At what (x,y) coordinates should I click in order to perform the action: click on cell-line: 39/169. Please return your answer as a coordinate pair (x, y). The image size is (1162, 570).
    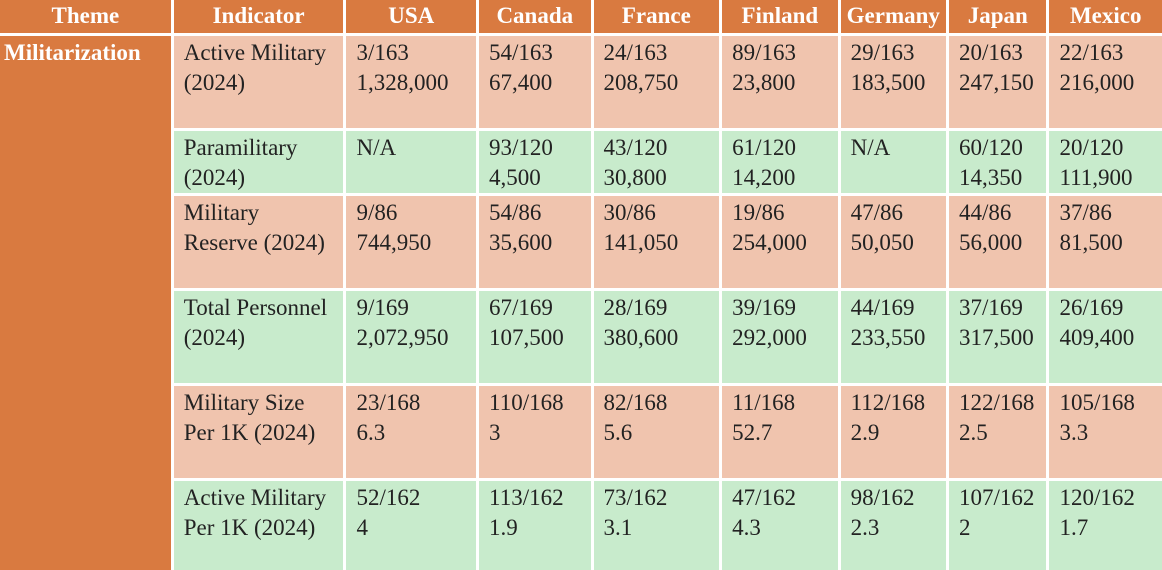
    Looking at the image, I should click on (764, 307).